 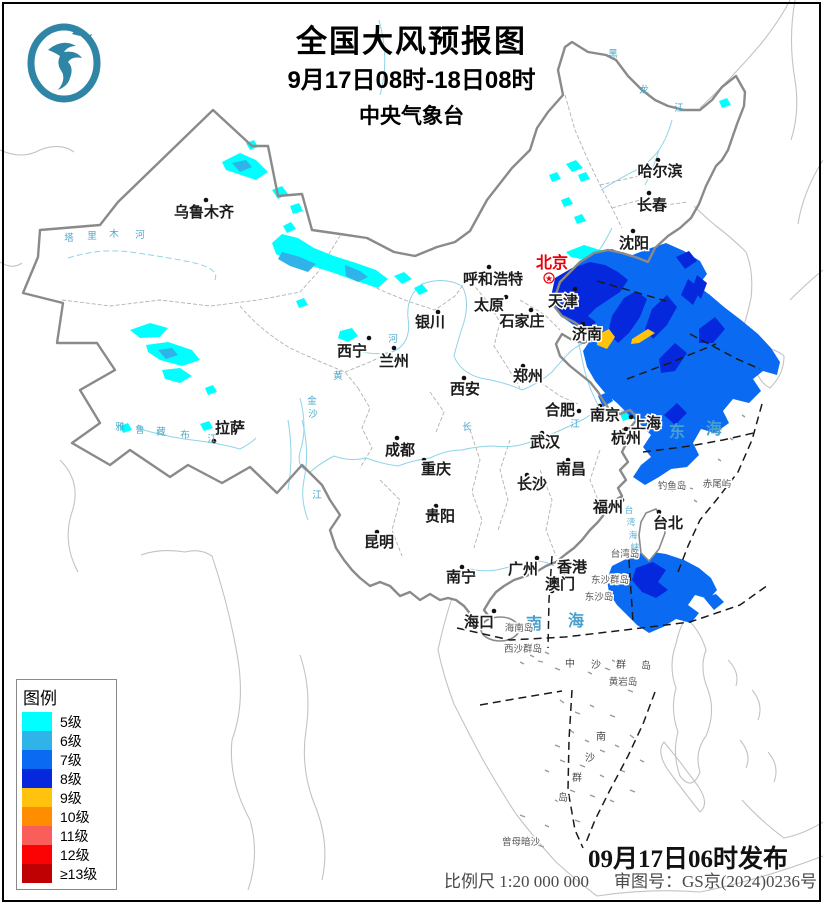 What do you see at coordinates (411, 80) in the screenshot?
I see `forecast-period: 9月17日08时-18日08时` at bounding box center [411, 80].